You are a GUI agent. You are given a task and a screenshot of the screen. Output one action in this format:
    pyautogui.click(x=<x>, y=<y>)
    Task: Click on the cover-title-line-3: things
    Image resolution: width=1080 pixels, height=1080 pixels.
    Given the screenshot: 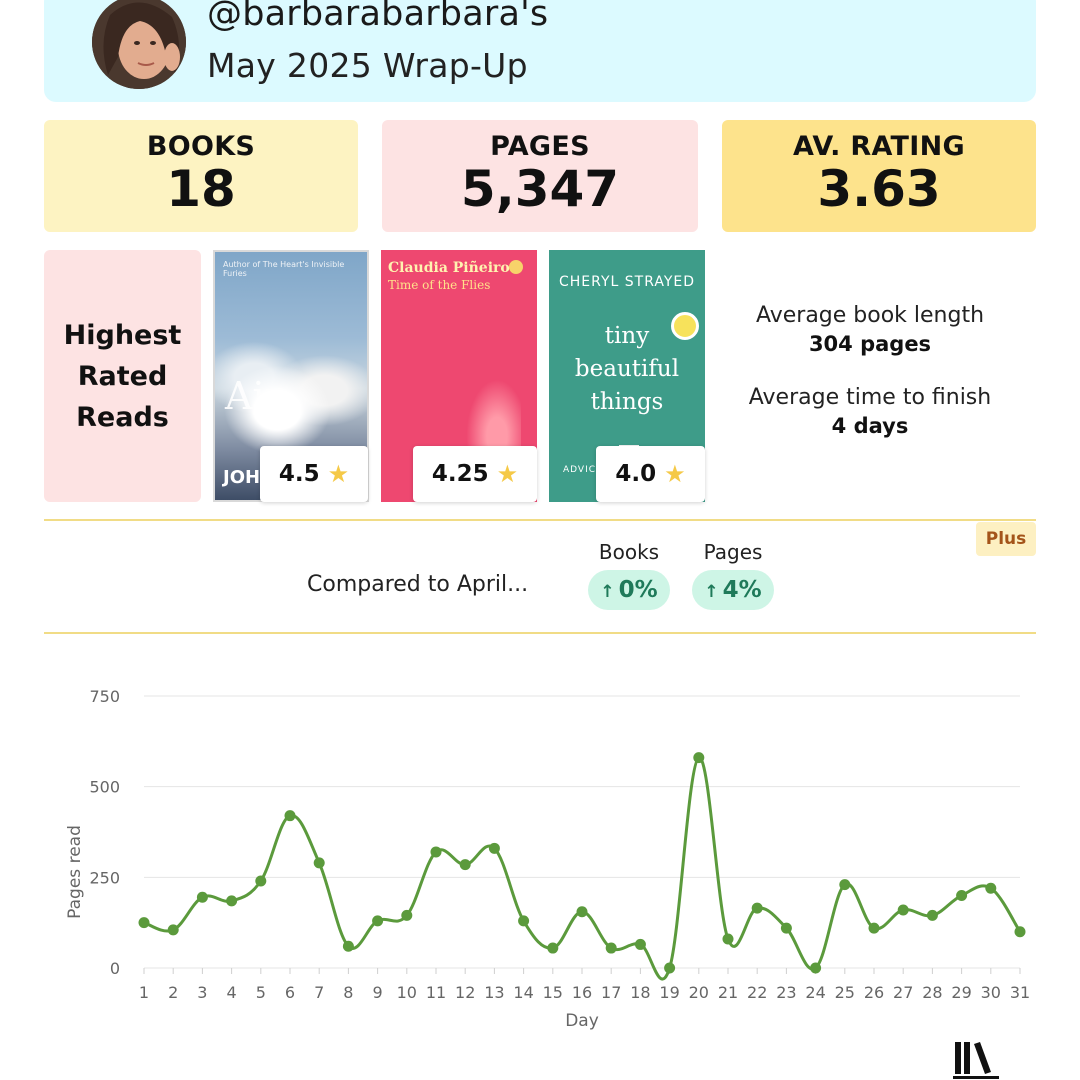 What is the action you would take?
    pyautogui.click(x=627, y=402)
    